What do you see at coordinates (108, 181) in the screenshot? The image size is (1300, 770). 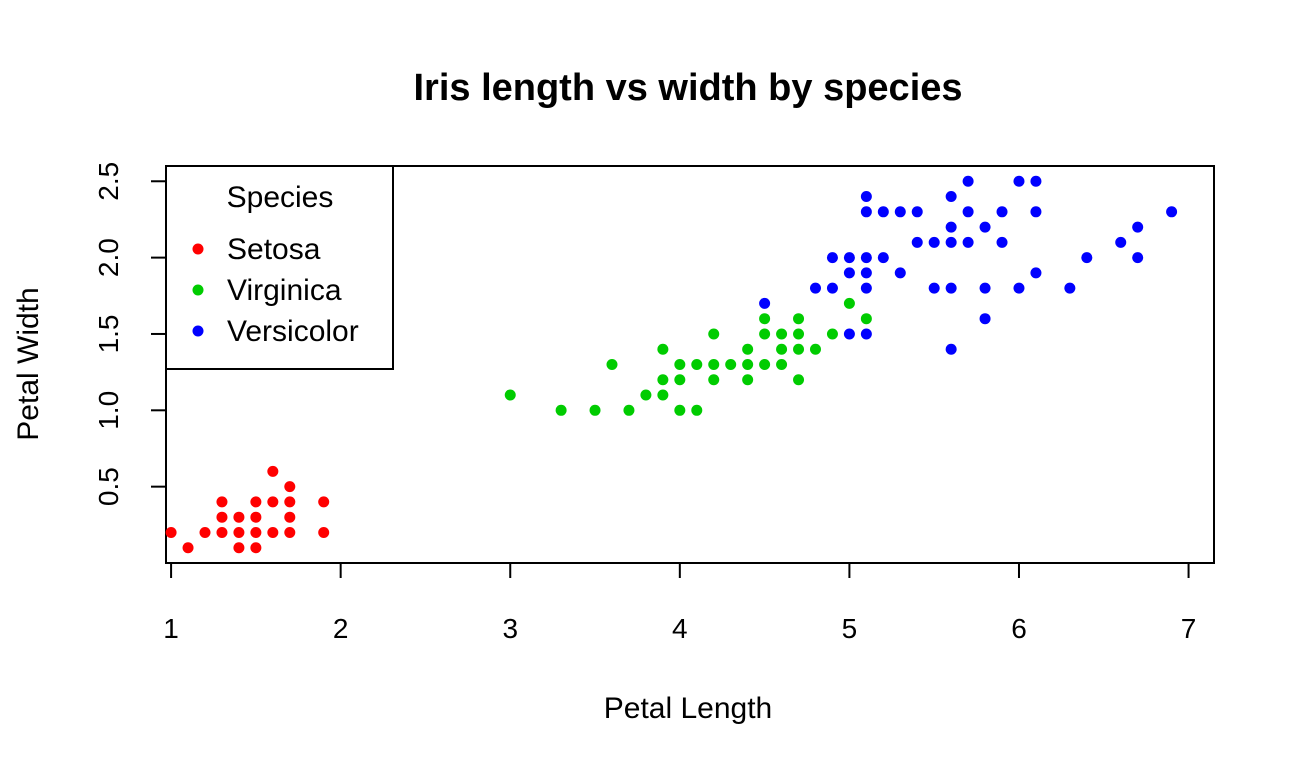 I see `y-tick-label: 2.5` at bounding box center [108, 181].